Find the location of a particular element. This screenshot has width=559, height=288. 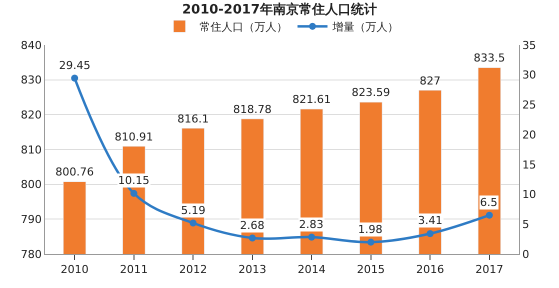

data-label: 821.61 is located at coordinates (311, 99).